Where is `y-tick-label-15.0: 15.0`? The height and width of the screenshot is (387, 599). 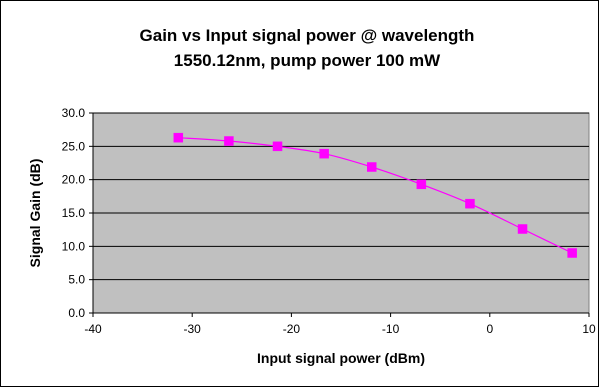 y-tick-label-15.0: 15.0 is located at coordinates (74, 213).